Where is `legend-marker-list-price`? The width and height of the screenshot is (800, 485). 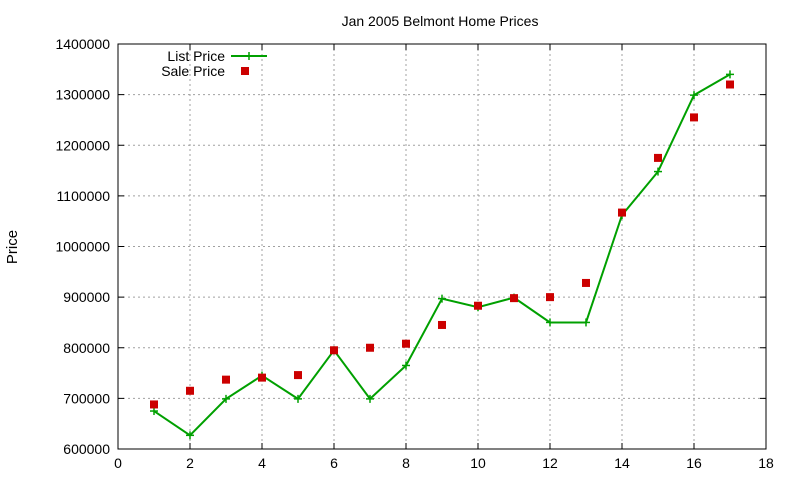 legend-marker-list-price is located at coordinates (249, 56).